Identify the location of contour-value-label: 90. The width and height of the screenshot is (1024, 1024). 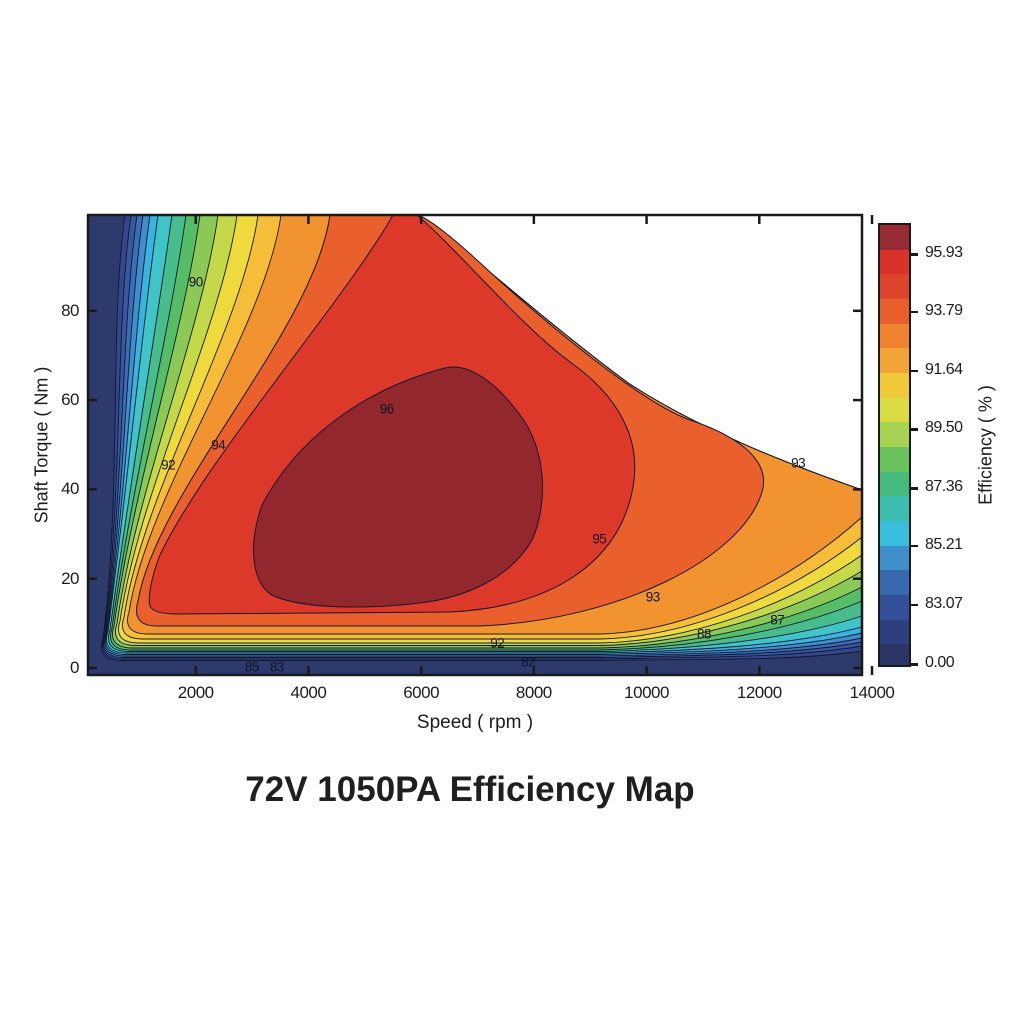
(196, 282).